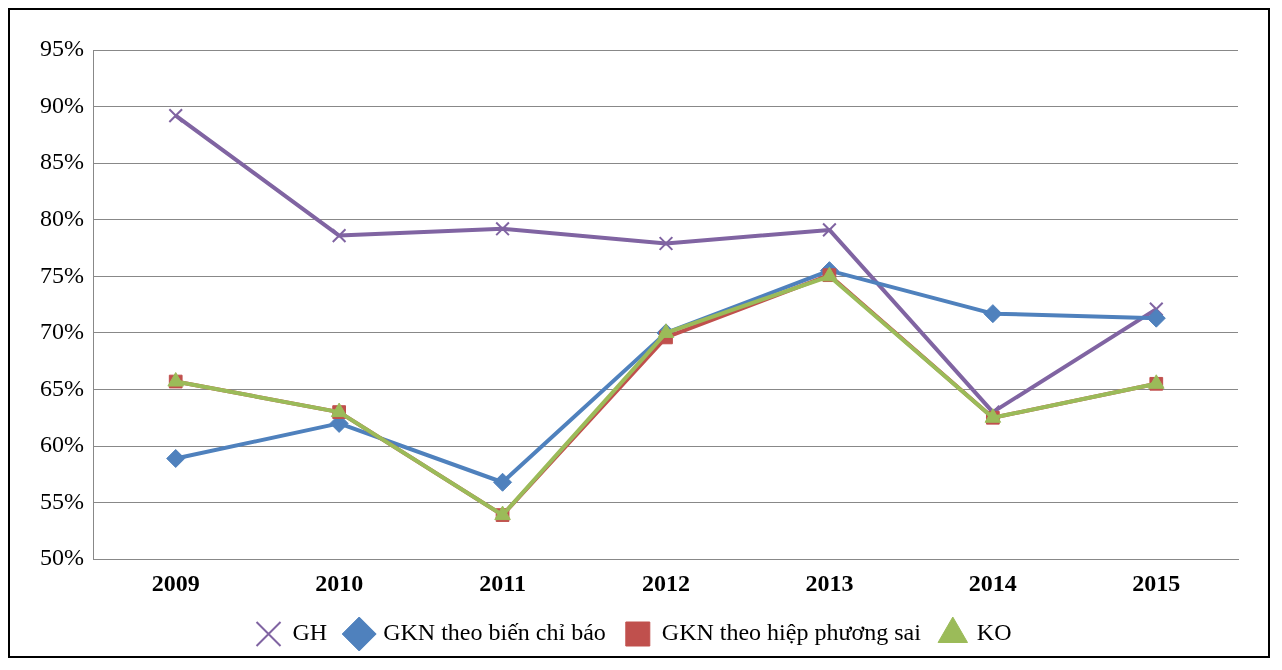 Image resolution: width=1282 pixels, height=670 pixels. What do you see at coordinates (61, 104) in the screenshot?
I see `y-tick-label: 90%` at bounding box center [61, 104].